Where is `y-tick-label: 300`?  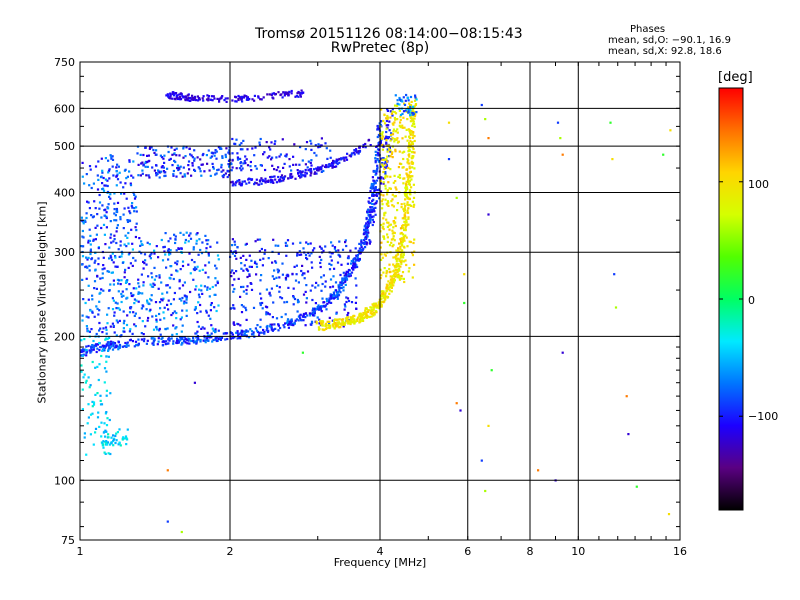 y-tick-label: 300 is located at coordinates (64, 252).